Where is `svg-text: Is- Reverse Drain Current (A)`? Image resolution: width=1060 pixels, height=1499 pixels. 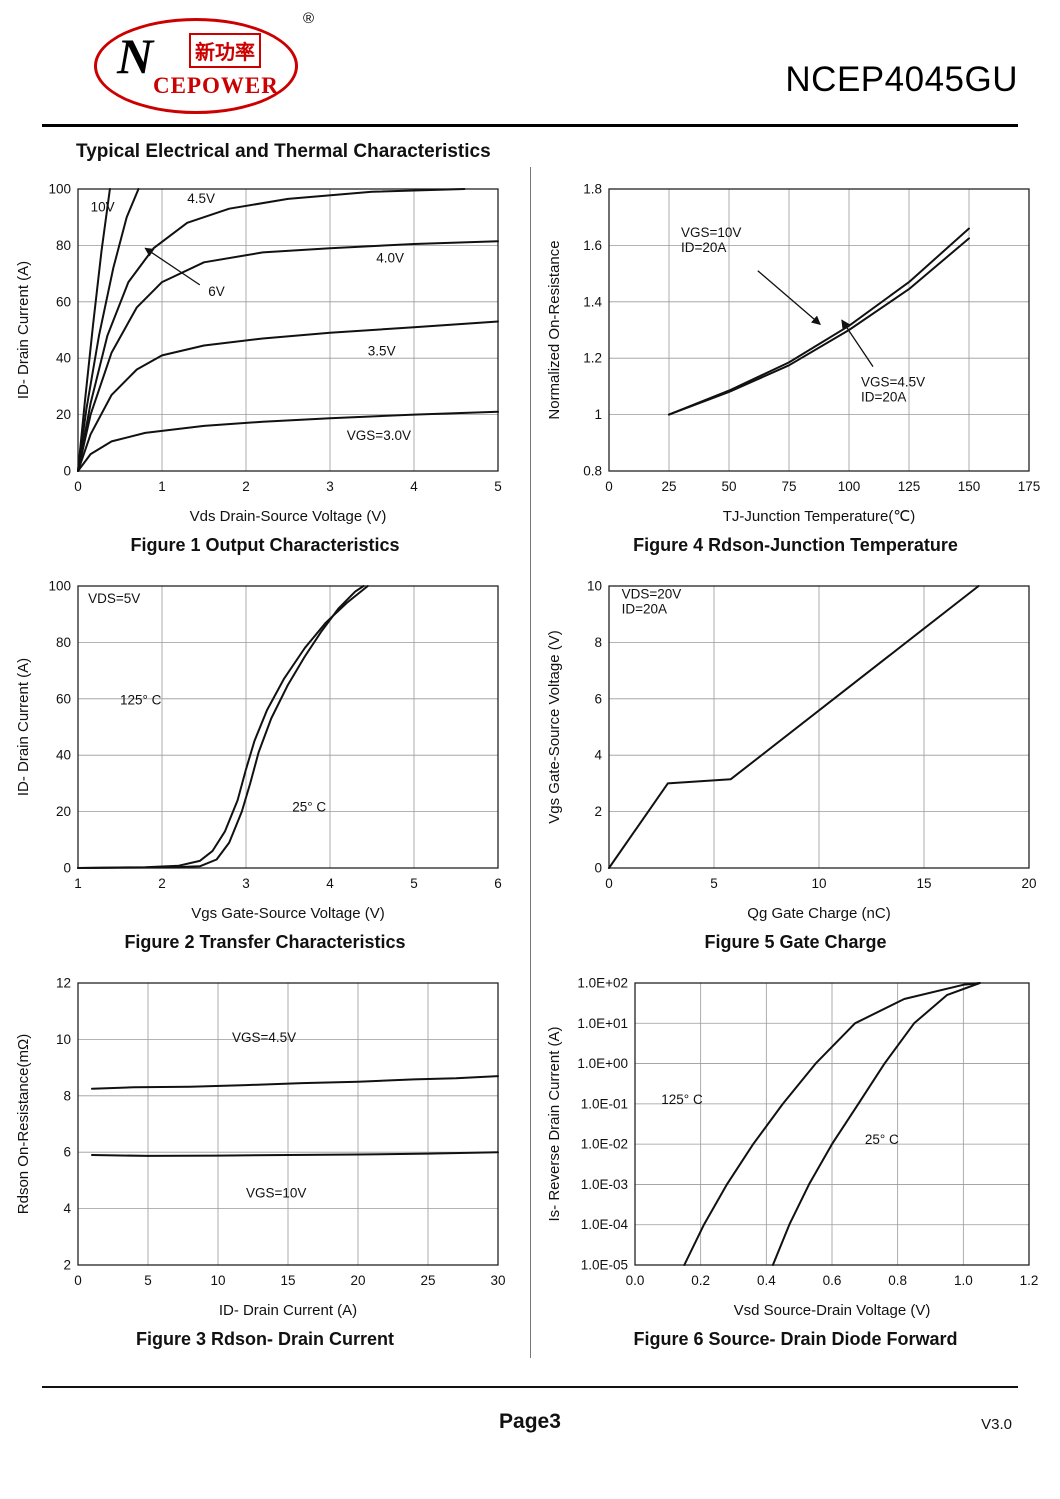
svg-text: Is- Reverse Drain Current (A) is located at coordinates (554, 1123).